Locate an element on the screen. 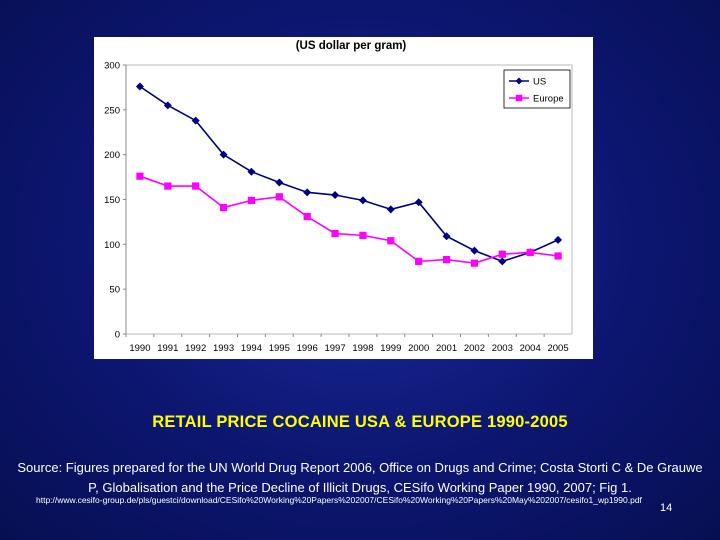 The width and height of the screenshot is (720, 540). x-tick-label: 2002 is located at coordinates (474, 348).